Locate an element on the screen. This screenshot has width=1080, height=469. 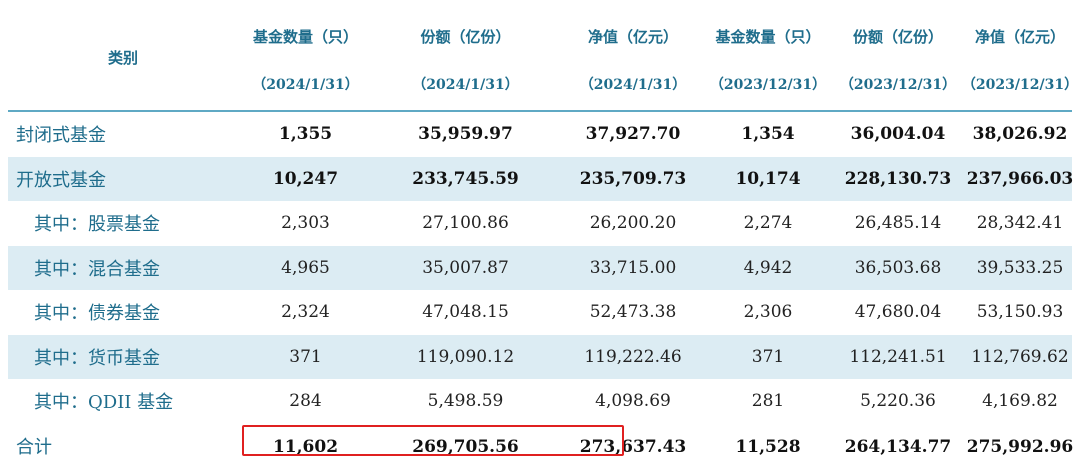
table-cell: 284 is located at coordinates (305, 401).